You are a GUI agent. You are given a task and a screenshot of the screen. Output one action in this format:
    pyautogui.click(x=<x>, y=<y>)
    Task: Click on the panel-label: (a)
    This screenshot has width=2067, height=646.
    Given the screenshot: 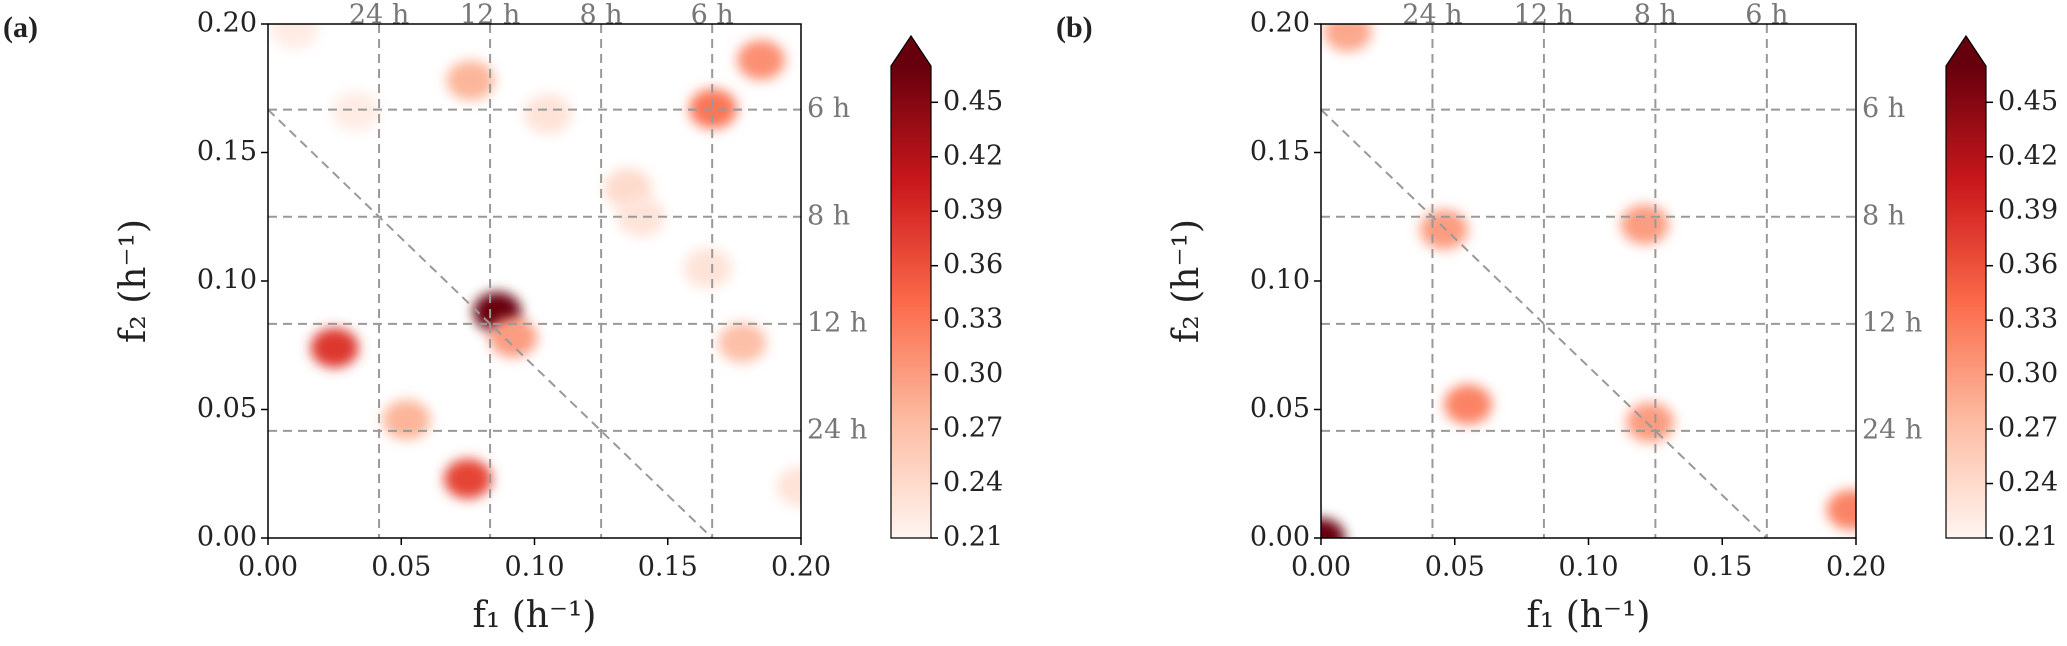 What is the action you would take?
    pyautogui.click(x=20, y=27)
    